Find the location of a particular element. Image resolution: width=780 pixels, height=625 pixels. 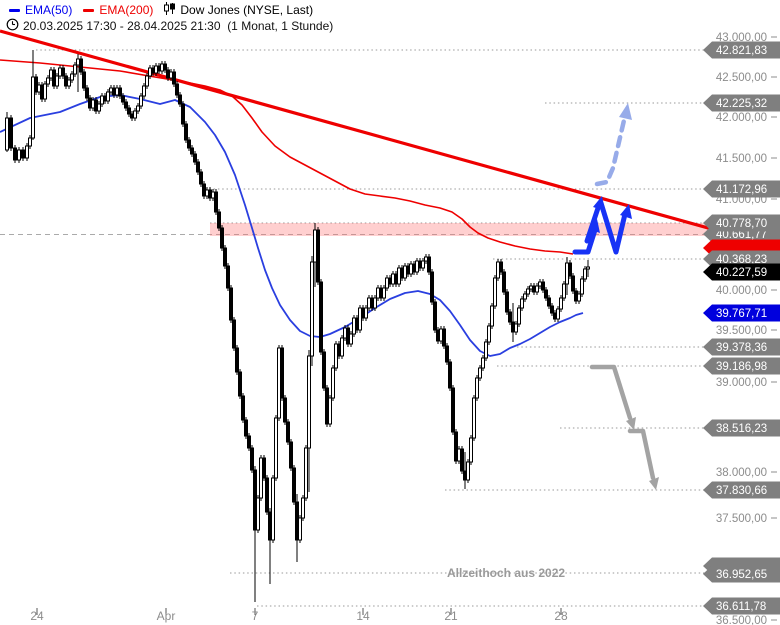

ema50-color-swatch is located at coordinates (14, 10).